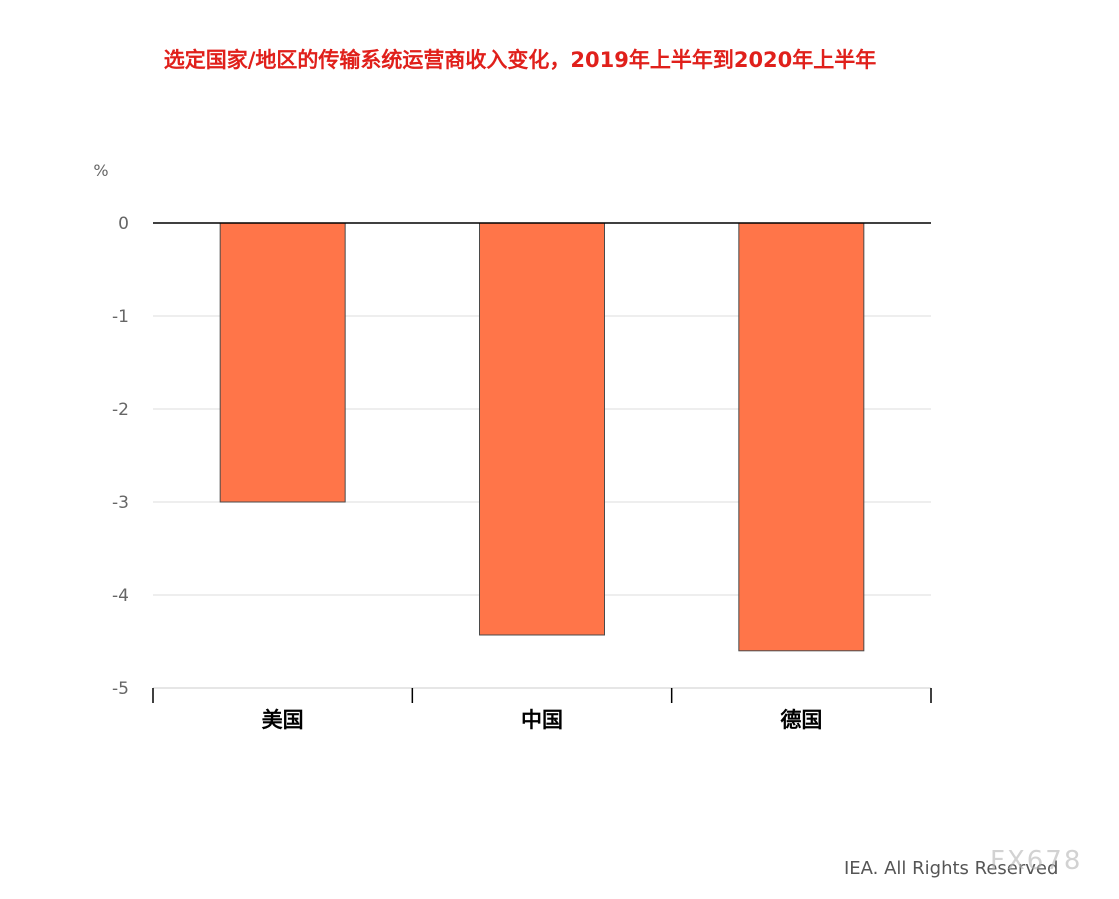 Image resolution: width=1119 pixels, height=899 pixels. What do you see at coordinates (951, 868) in the screenshot?
I see `credit-text: IEA. All Rights Reserved` at bounding box center [951, 868].